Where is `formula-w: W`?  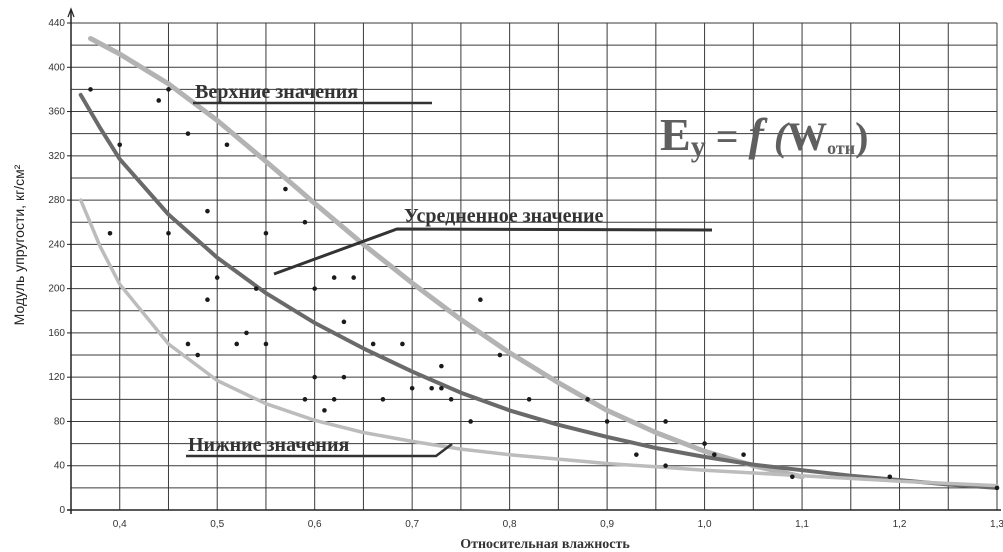
formula-w: W is located at coordinates (807, 136).